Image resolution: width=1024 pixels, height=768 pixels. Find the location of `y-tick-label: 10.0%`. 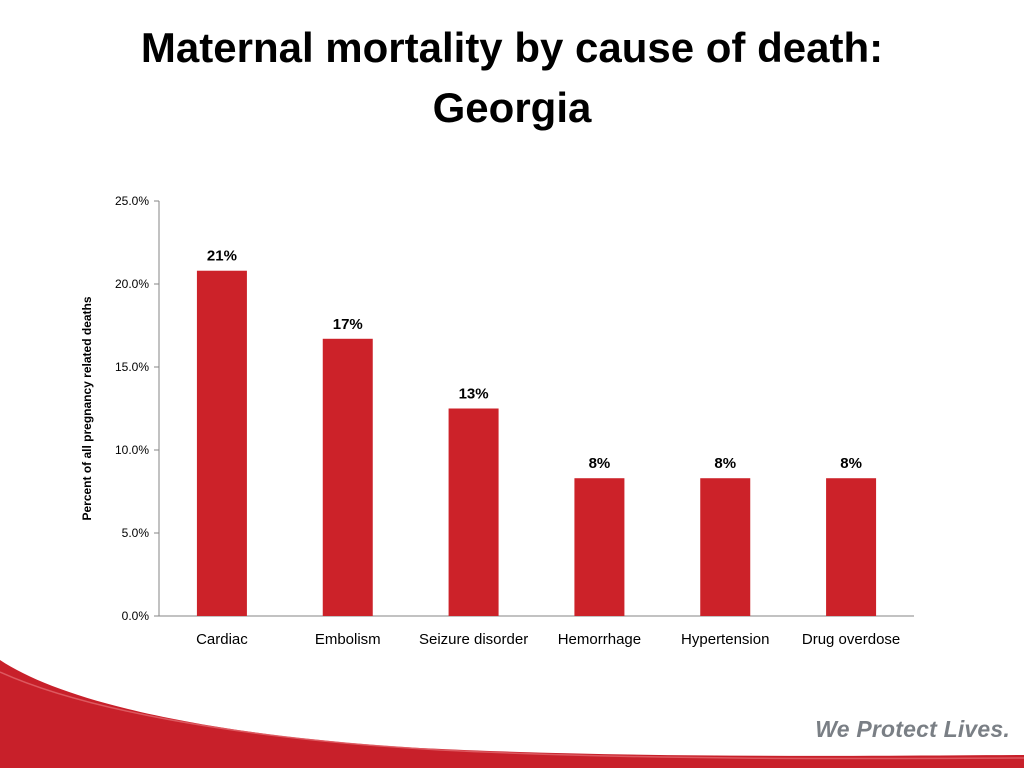

y-tick-label: 10.0% is located at coordinates (132, 450).